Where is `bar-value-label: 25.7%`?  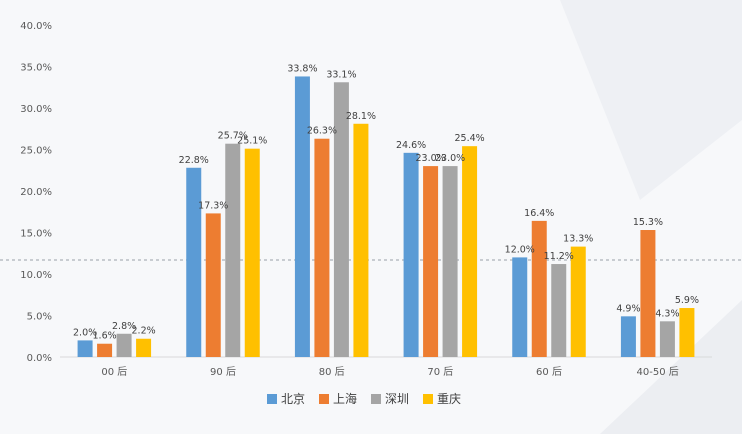 bar-value-label: 25.7% is located at coordinates (233, 136).